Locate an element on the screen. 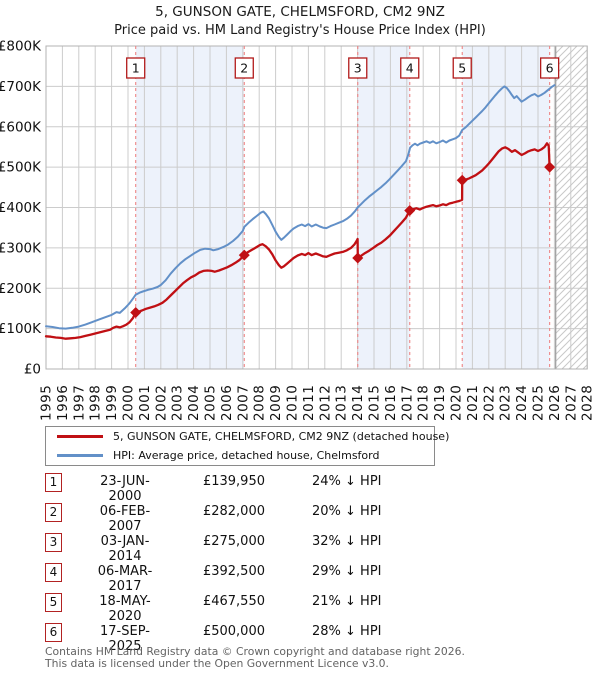 The image size is (600, 680). svg-text: 2011 is located at coordinates (309, 403).